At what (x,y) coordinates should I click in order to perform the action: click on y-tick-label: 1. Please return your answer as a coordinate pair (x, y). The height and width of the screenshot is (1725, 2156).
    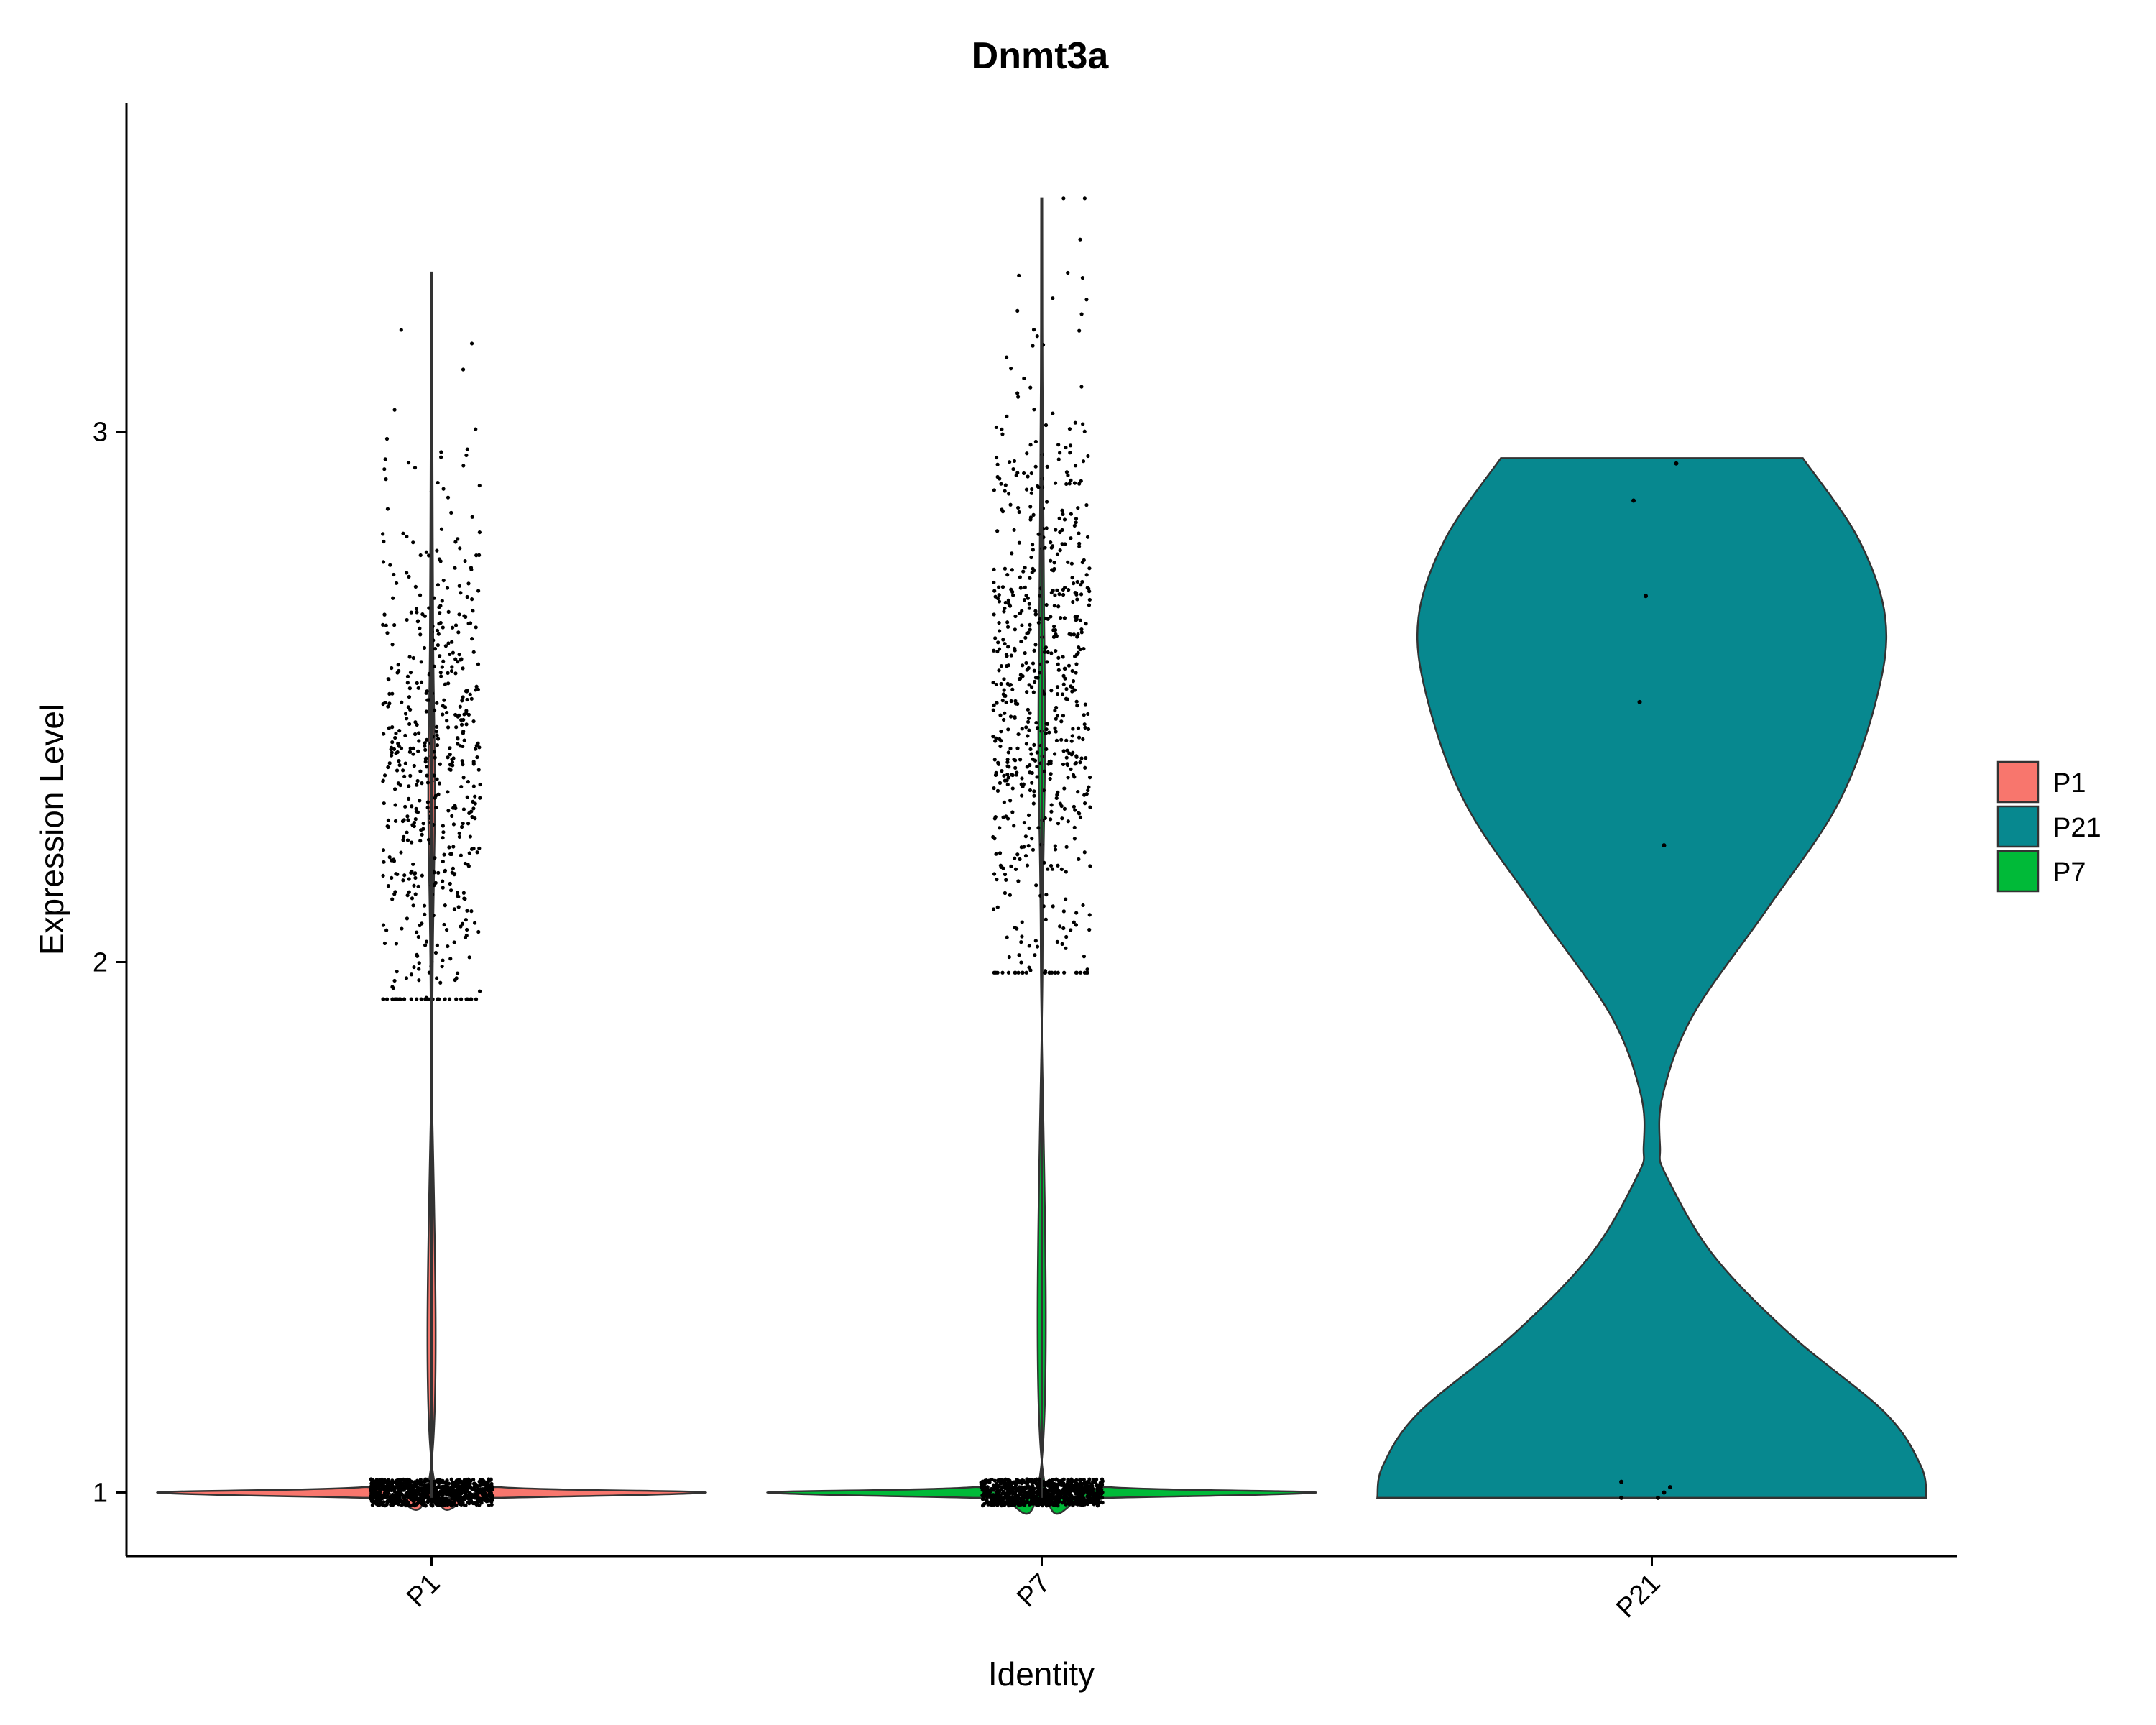
    Looking at the image, I should click on (101, 1493).